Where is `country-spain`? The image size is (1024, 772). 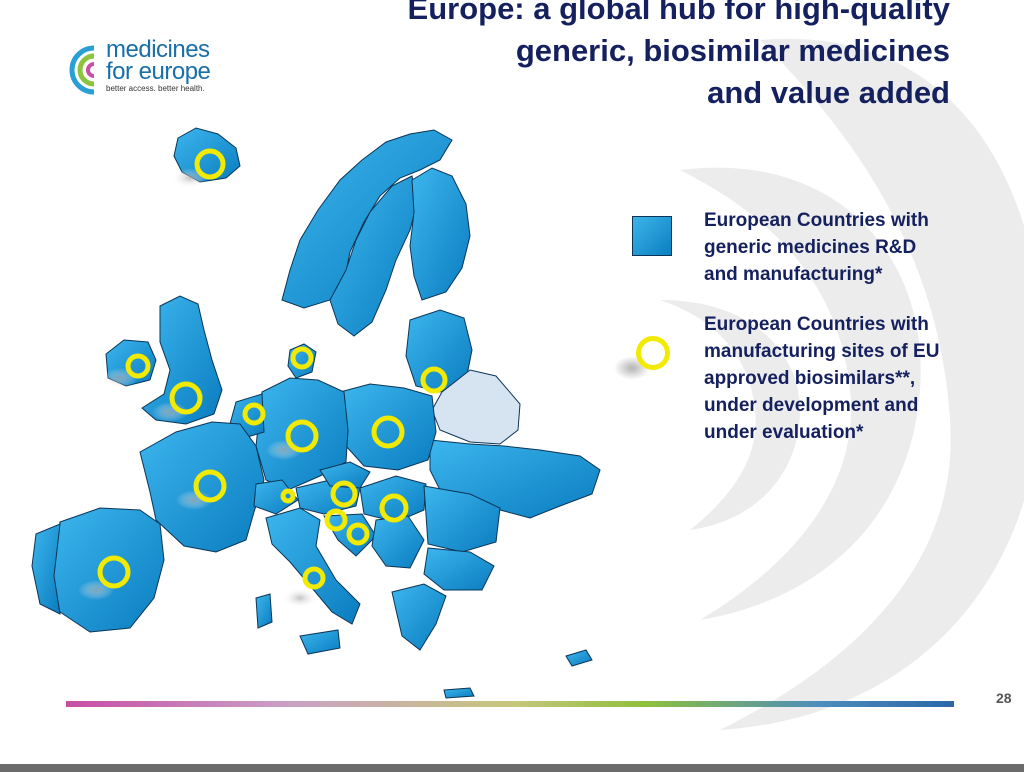
country-spain is located at coordinates (108, 570).